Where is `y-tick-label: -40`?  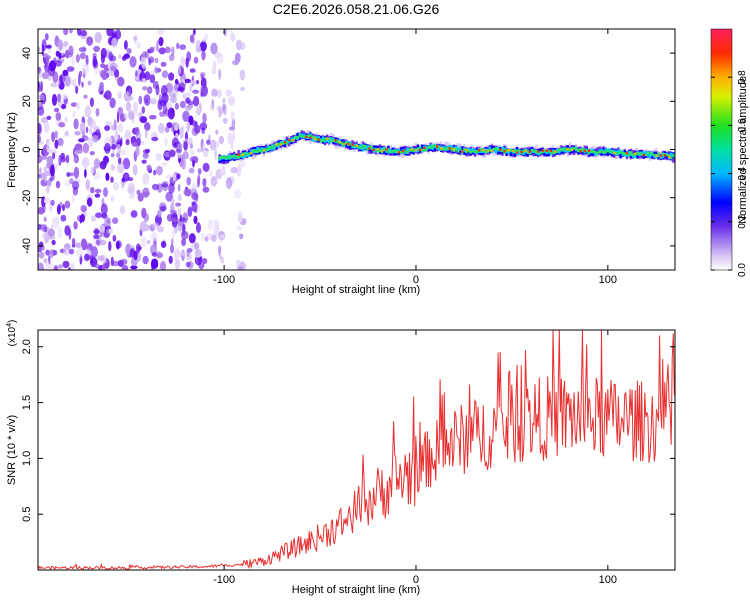 y-tick-label: -40 is located at coordinates (27, 246).